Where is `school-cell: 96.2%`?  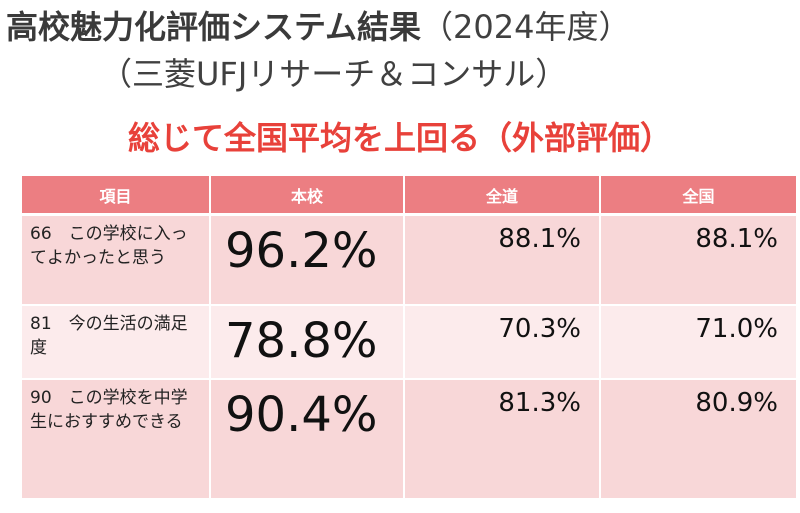 school-cell: 96.2% is located at coordinates (307, 260).